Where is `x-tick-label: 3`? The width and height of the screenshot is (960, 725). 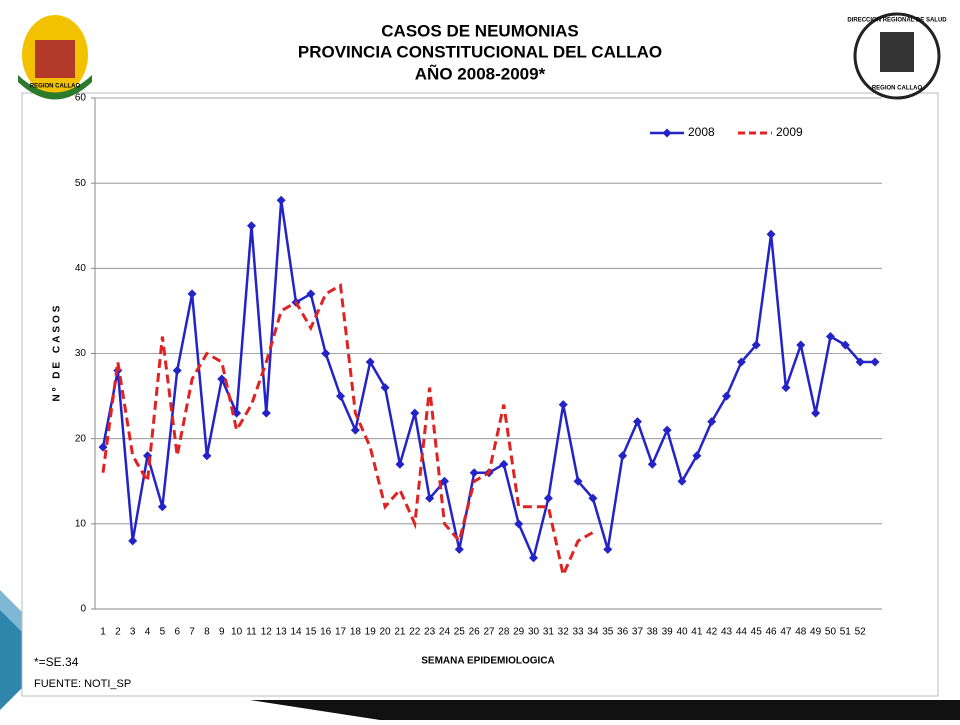 x-tick-label: 3 is located at coordinates (133, 632).